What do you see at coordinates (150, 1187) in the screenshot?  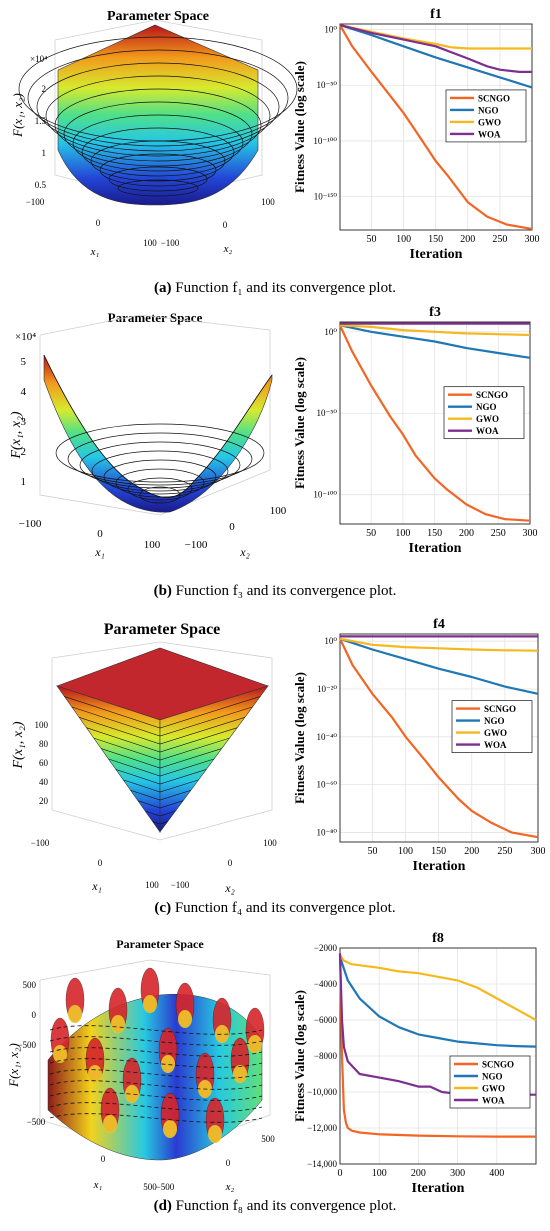 I see `x-tick-label: 500` at bounding box center [150, 1187].